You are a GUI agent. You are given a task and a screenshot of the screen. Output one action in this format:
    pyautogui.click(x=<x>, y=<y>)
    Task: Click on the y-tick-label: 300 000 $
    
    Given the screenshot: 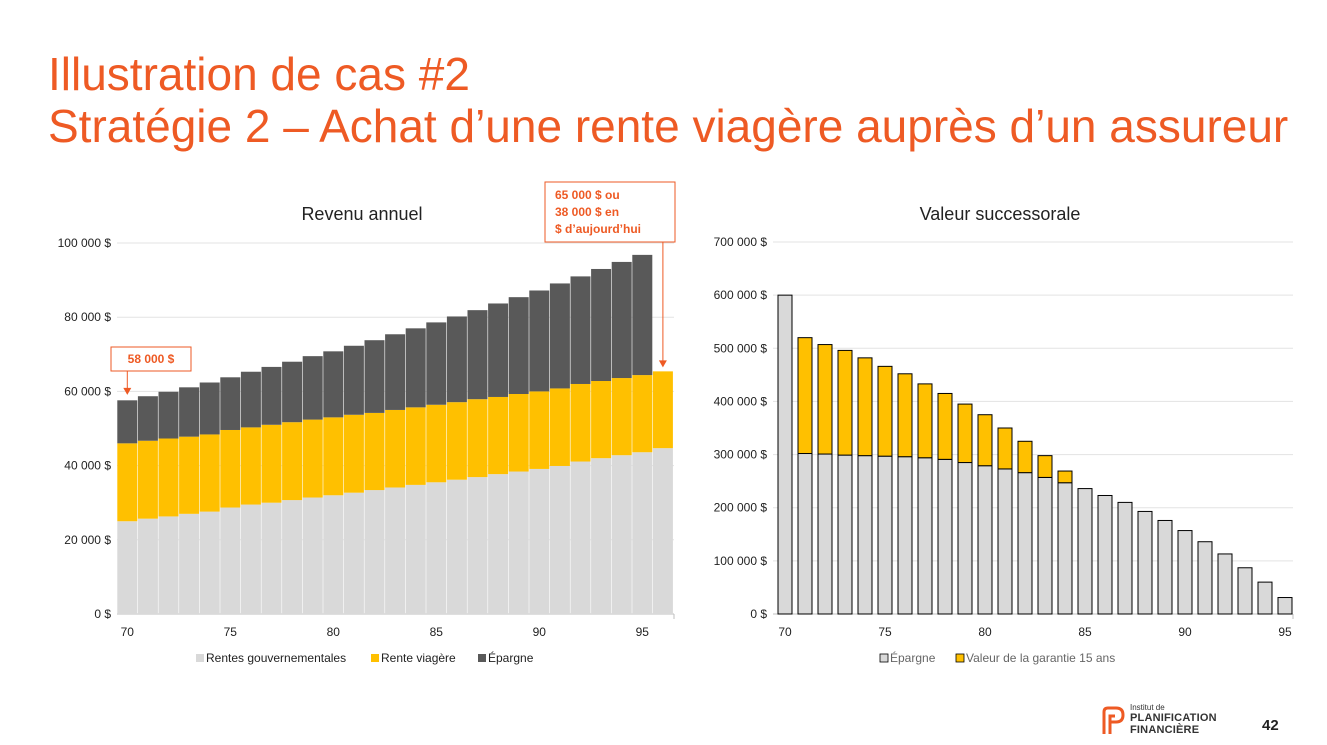 What is the action you would take?
    pyautogui.click(x=741, y=455)
    